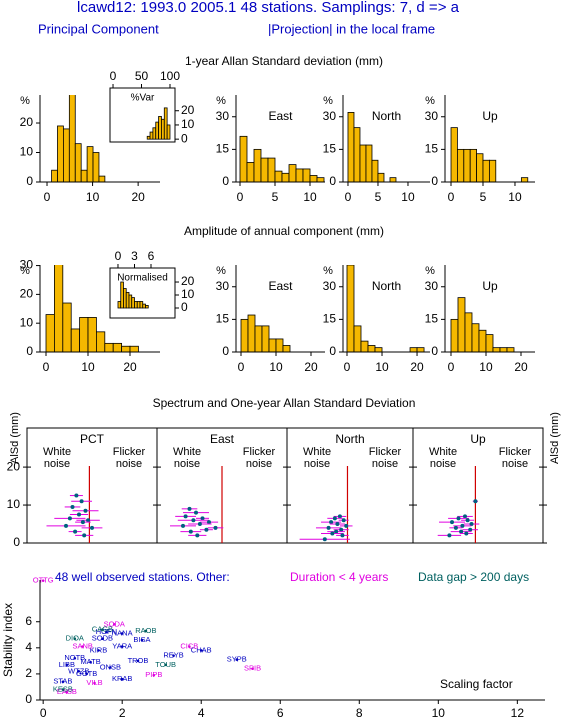 This screenshot has width=568, height=720. I want to click on station-label: KESB, so click(63, 689).